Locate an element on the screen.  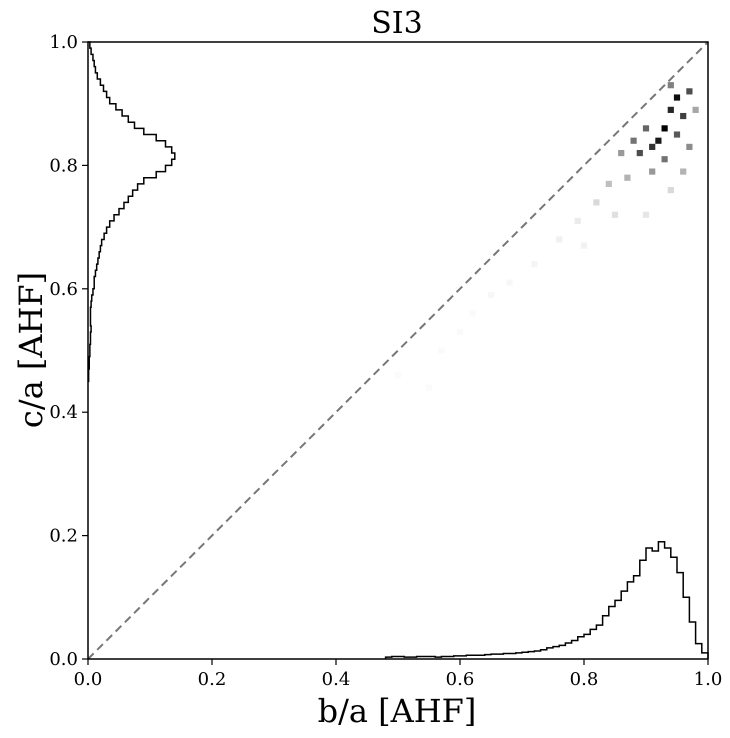
y-tick-label: 0.6 is located at coordinates (63, 289).